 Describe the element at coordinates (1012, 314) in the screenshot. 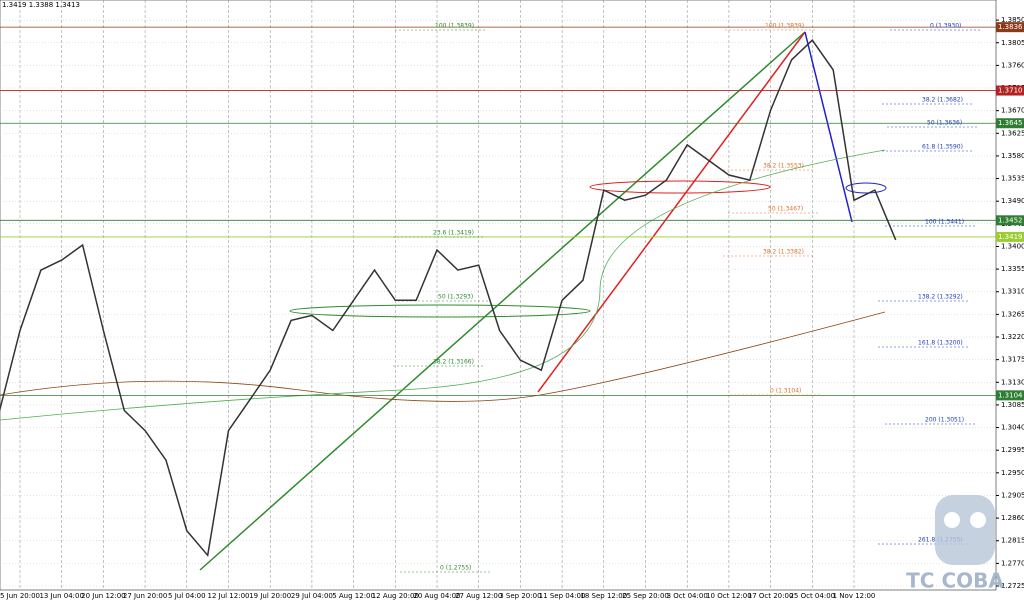

I see `y-tick-label: 1.3265` at that location.